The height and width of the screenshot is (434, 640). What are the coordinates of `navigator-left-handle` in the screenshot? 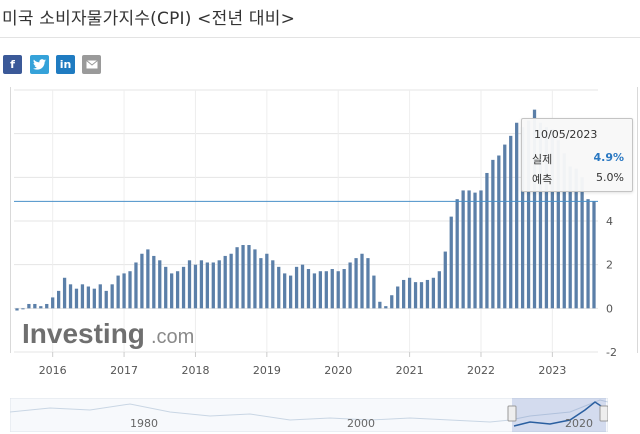 It's located at (512, 413).